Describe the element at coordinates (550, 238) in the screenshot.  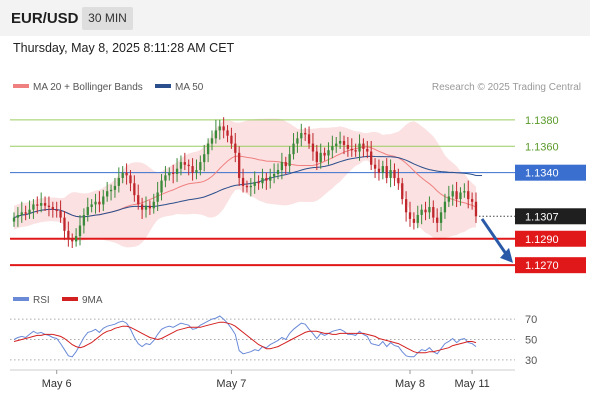
I see `support-price-box` at that location.